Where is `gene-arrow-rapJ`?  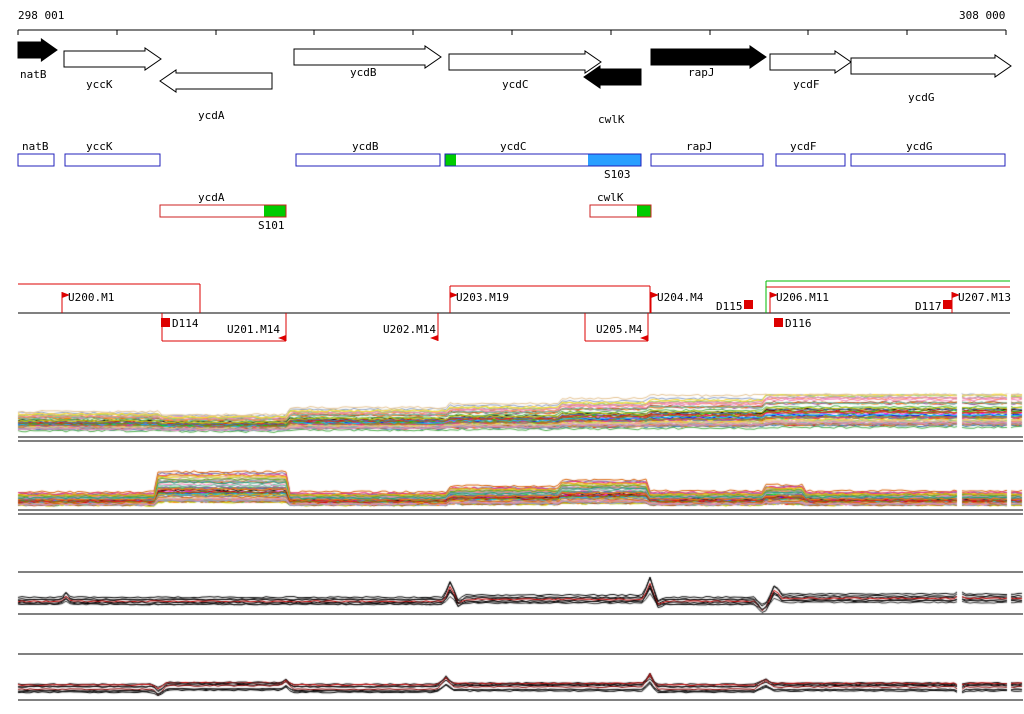
gene-arrow-rapJ is located at coordinates (708, 57).